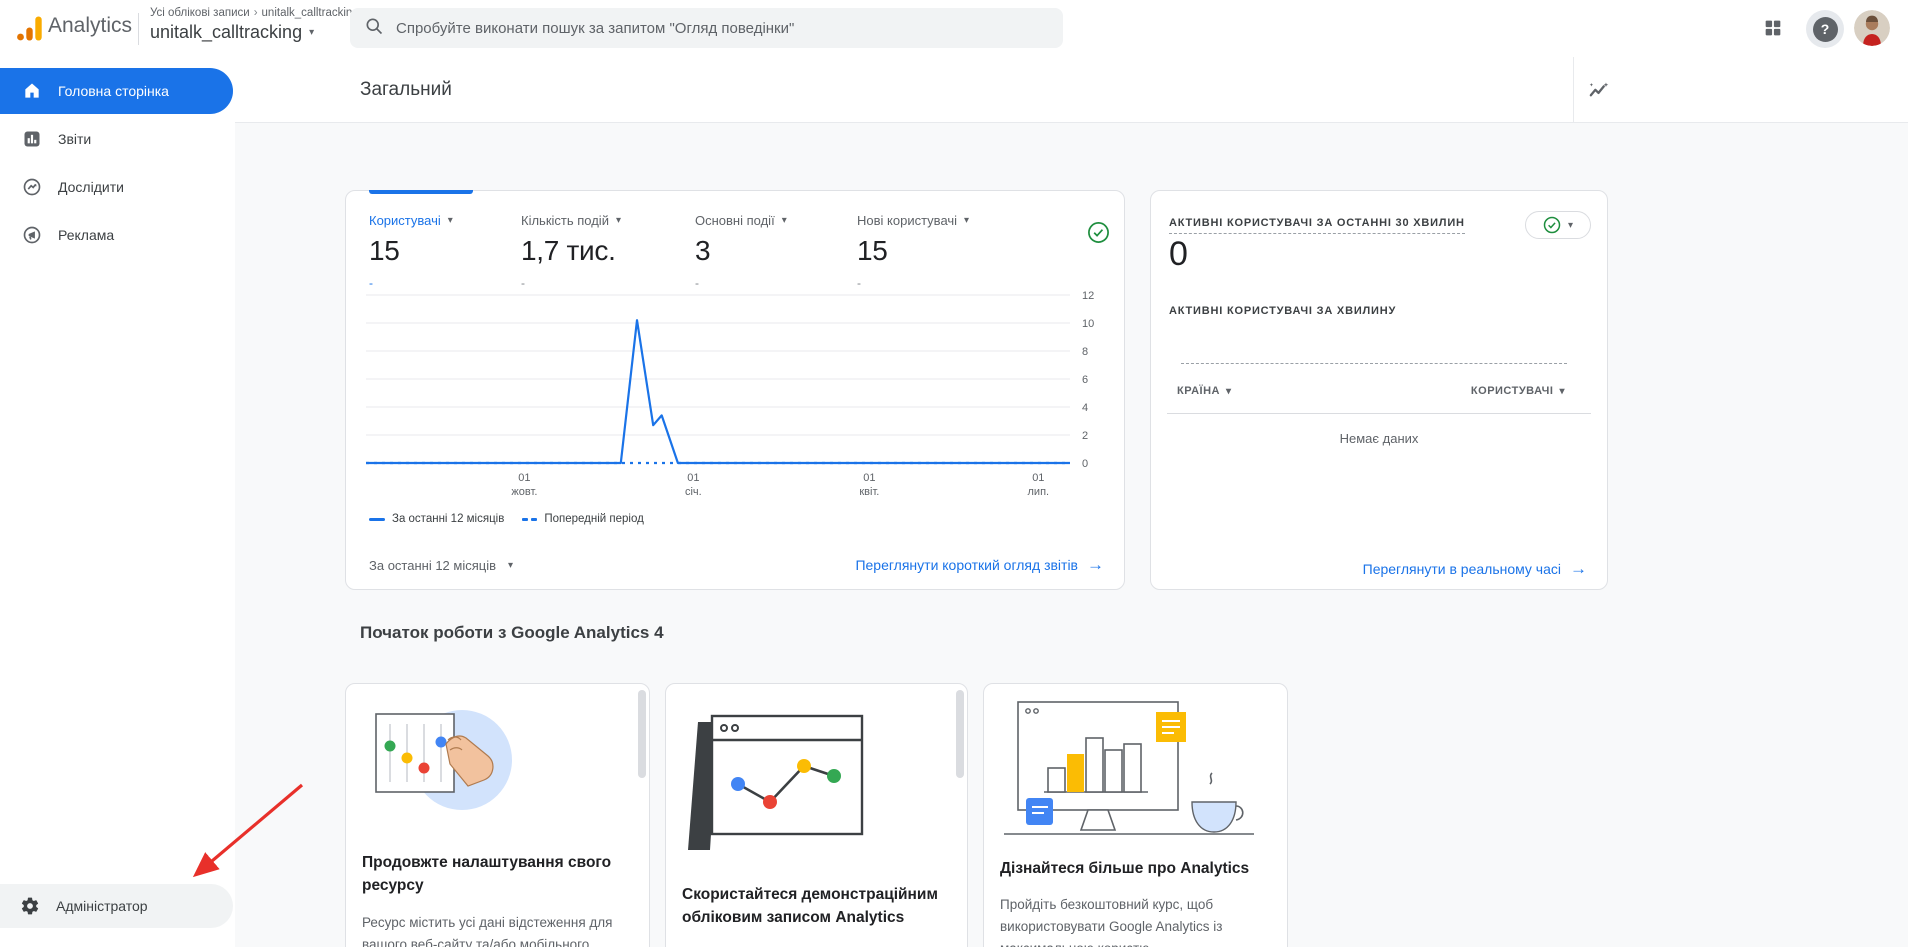 The width and height of the screenshot is (1908, 947). I want to click on realtime-link: Переглянути в реальному часі →, so click(1474, 568).